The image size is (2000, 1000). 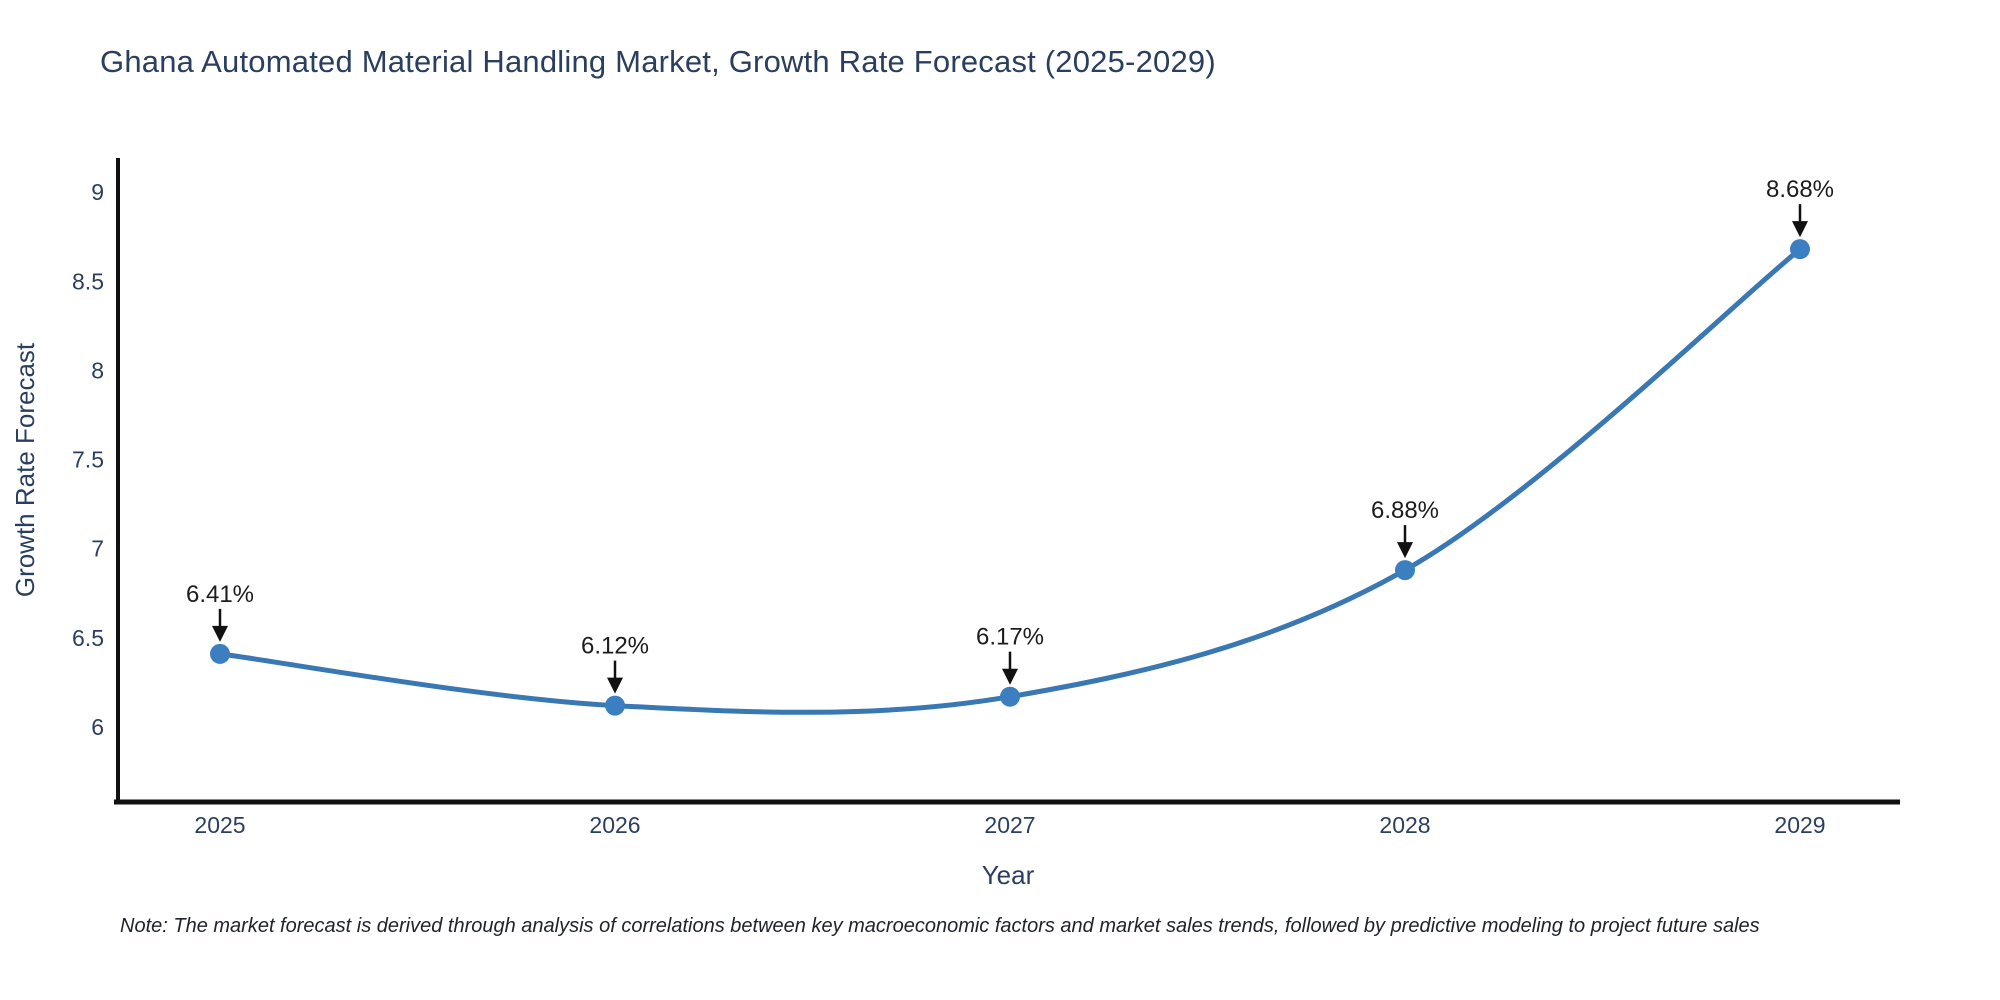 I want to click on point-value-label: 6.17%, so click(x=1010, y=637).